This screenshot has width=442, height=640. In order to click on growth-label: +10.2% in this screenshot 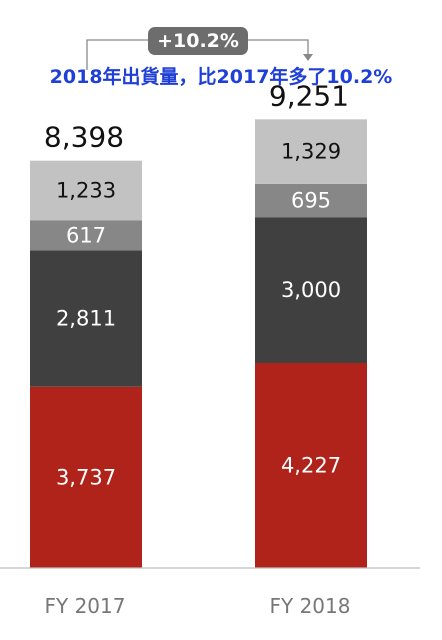, I will do `click(198, 41)`.